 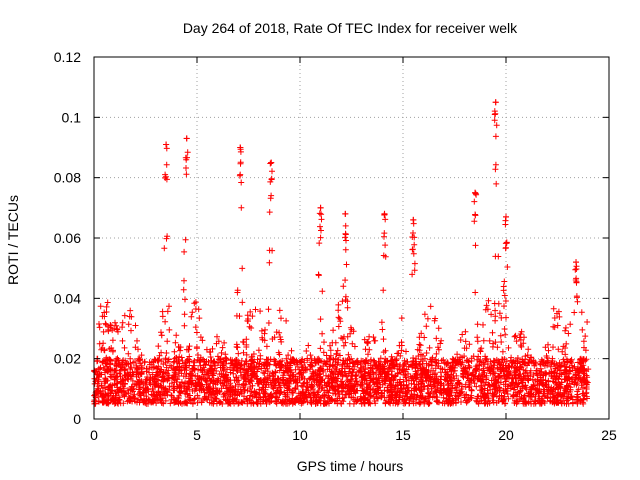 I want to click on x-tick-label: 20, so click(x=506, y=435).